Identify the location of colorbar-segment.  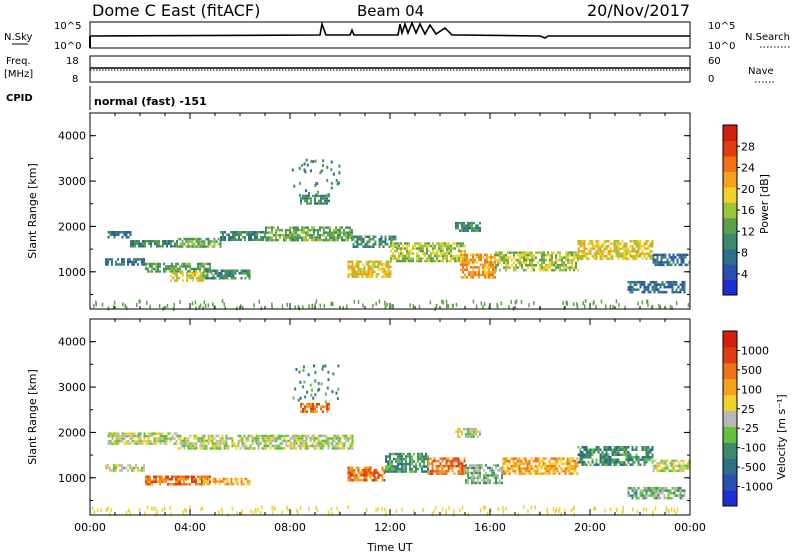
(730, 179).